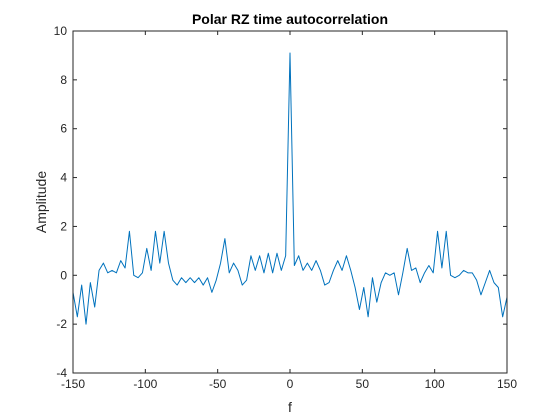  What do you see at coordinates (63, 226) in the screenshot?
I see `y-tick-label: 2` at bounding box center [63, 226].